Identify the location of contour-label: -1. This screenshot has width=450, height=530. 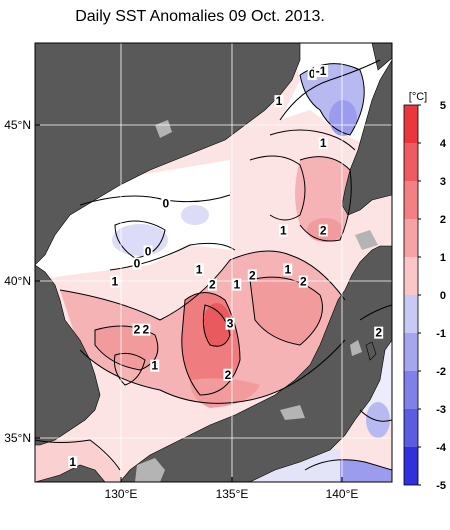
(321, 71).